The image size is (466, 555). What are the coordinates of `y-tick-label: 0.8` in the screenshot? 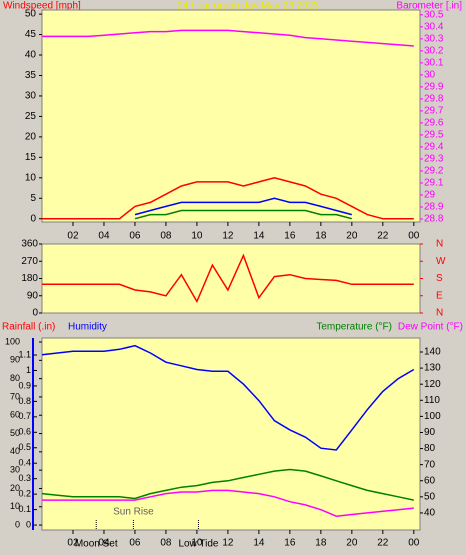 It's located at (24, 401).